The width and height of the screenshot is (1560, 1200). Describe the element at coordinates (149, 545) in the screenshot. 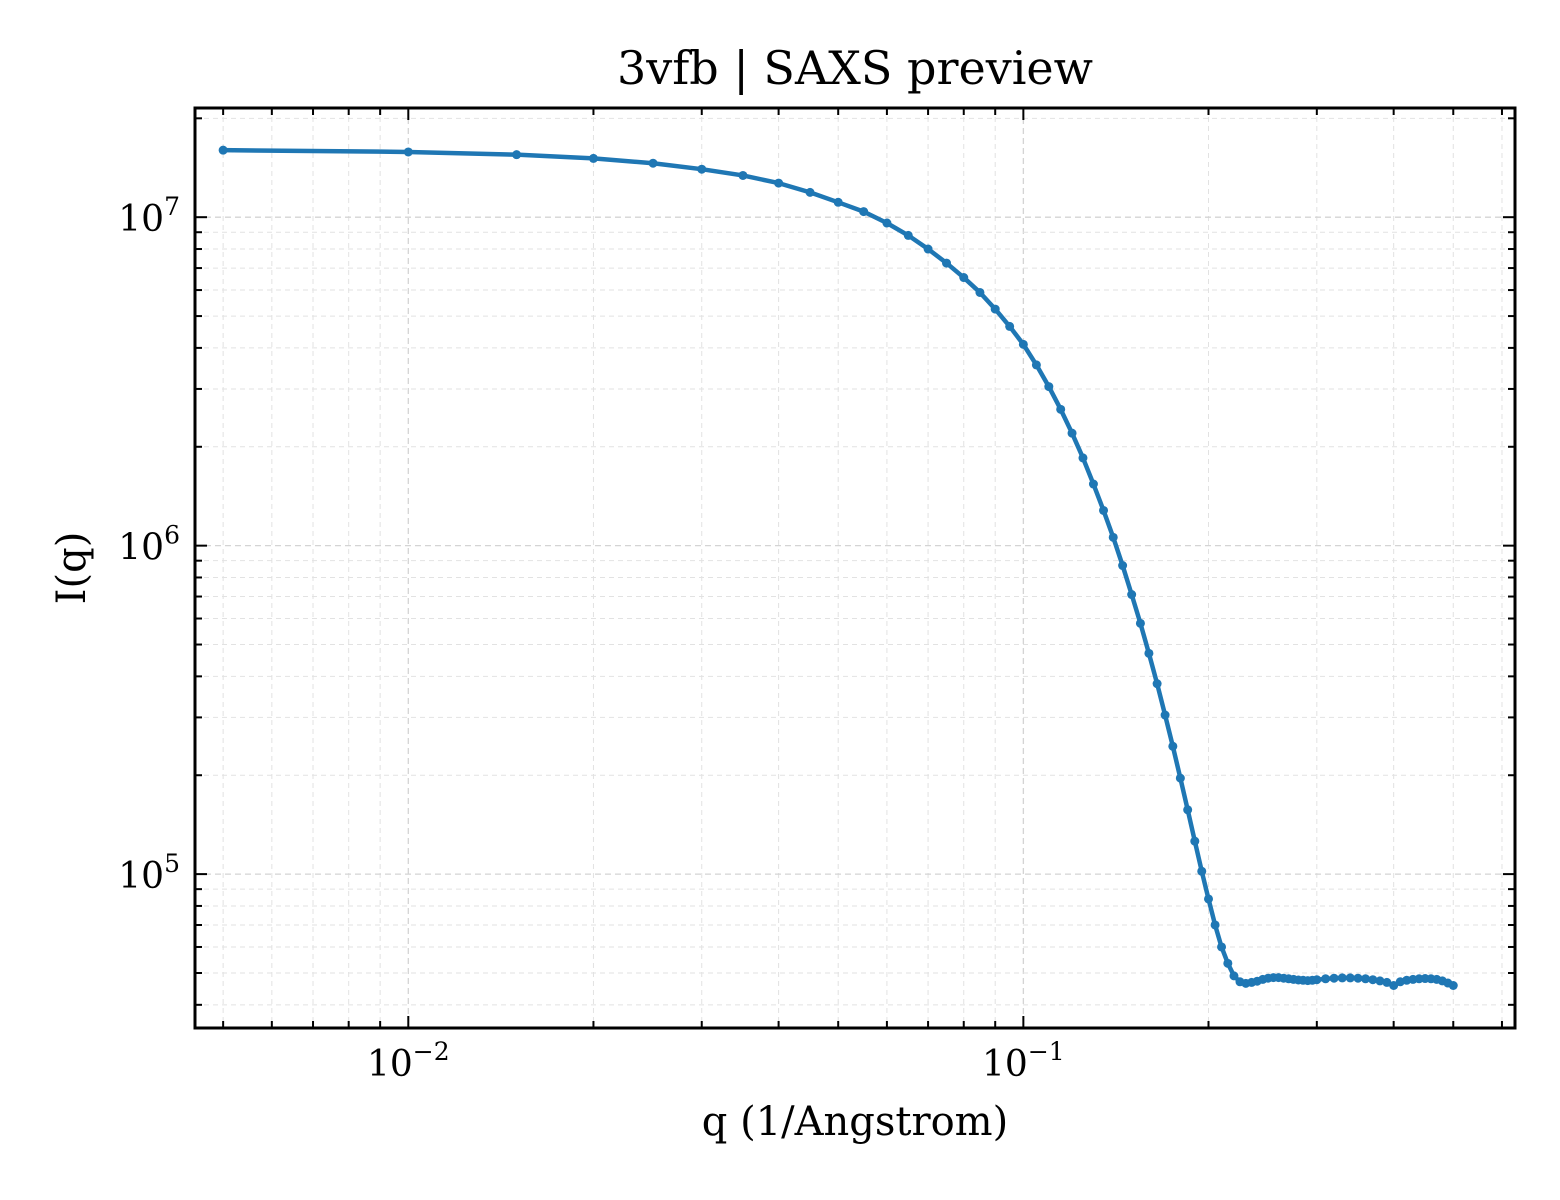

I see `y-tick-label: 10⁶` at that location.